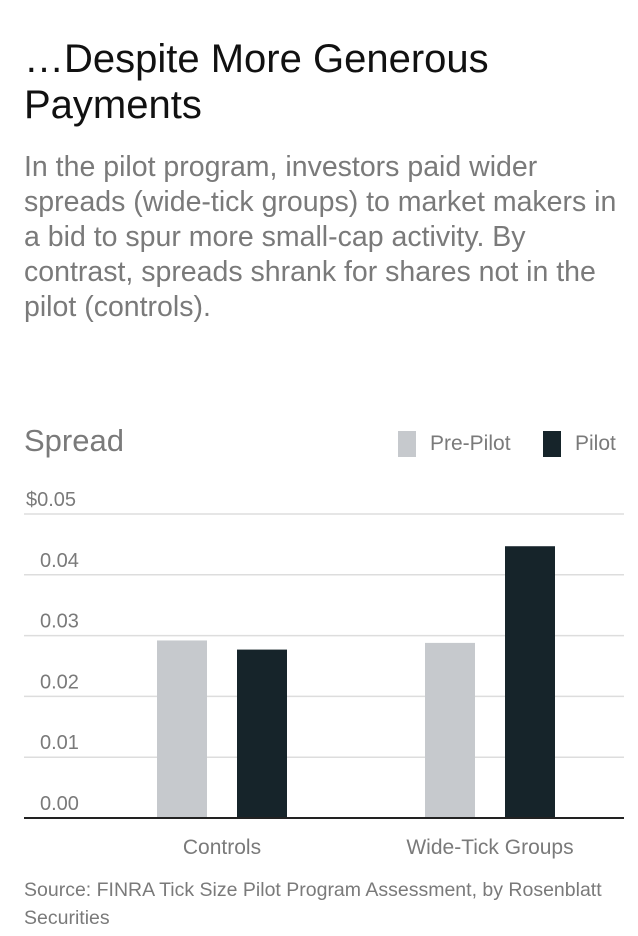  What do you see at coordinates (256, 82) in the screenshot?
I see `chart-title: …Despite More Generous Payments` at bounding box center [256, 82].